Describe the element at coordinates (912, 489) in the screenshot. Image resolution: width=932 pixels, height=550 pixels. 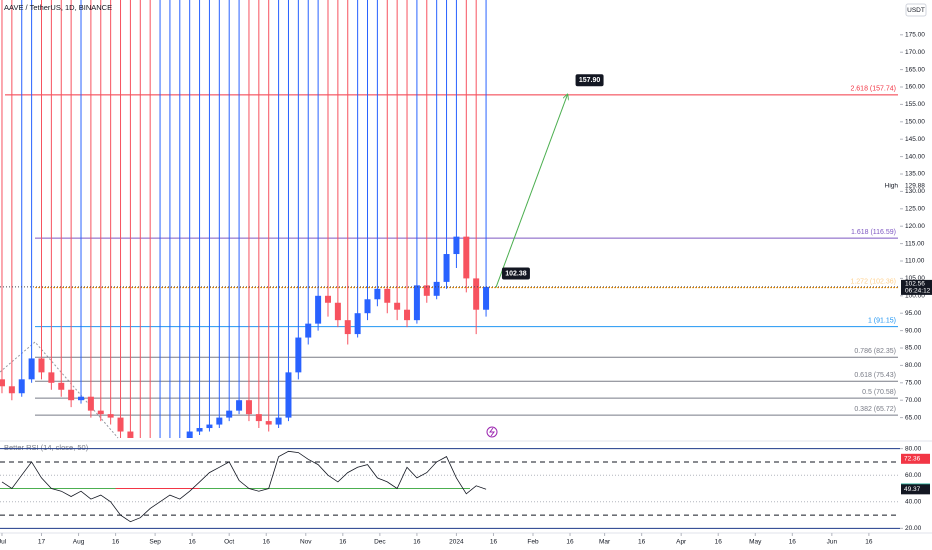
I see `rsi-tag-label: 49.37` at that location.